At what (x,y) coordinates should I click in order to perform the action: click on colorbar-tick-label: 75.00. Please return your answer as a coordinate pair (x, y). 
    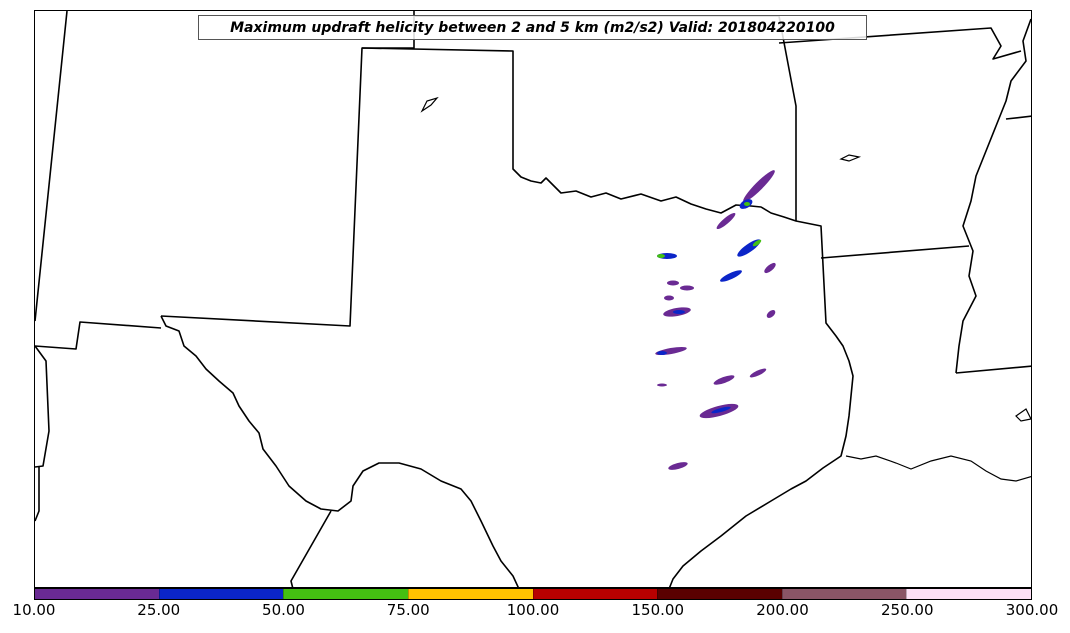
    Looking at the image, I should click on (408, 610).